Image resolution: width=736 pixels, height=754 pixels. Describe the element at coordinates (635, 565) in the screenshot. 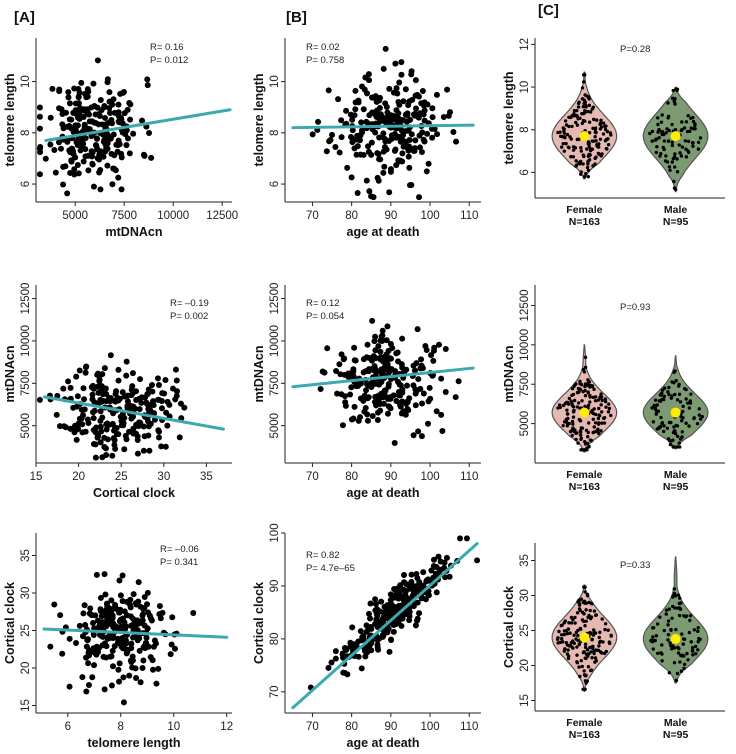

I see `p-value: P=0.33` at that location.